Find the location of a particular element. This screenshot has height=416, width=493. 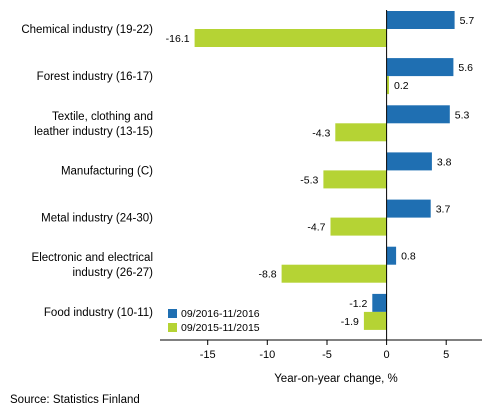

legend-label: 09/2015-11/2015 is located at coordinates (220, 328).